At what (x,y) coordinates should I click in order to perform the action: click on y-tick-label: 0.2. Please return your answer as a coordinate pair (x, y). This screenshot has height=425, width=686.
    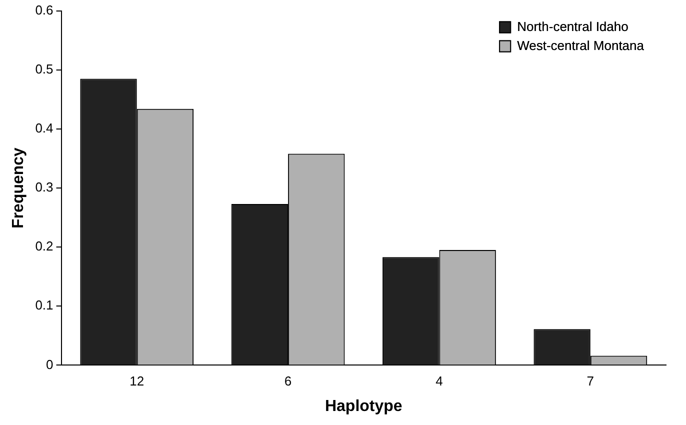
    Looking at the image, I should click on (44, 246).